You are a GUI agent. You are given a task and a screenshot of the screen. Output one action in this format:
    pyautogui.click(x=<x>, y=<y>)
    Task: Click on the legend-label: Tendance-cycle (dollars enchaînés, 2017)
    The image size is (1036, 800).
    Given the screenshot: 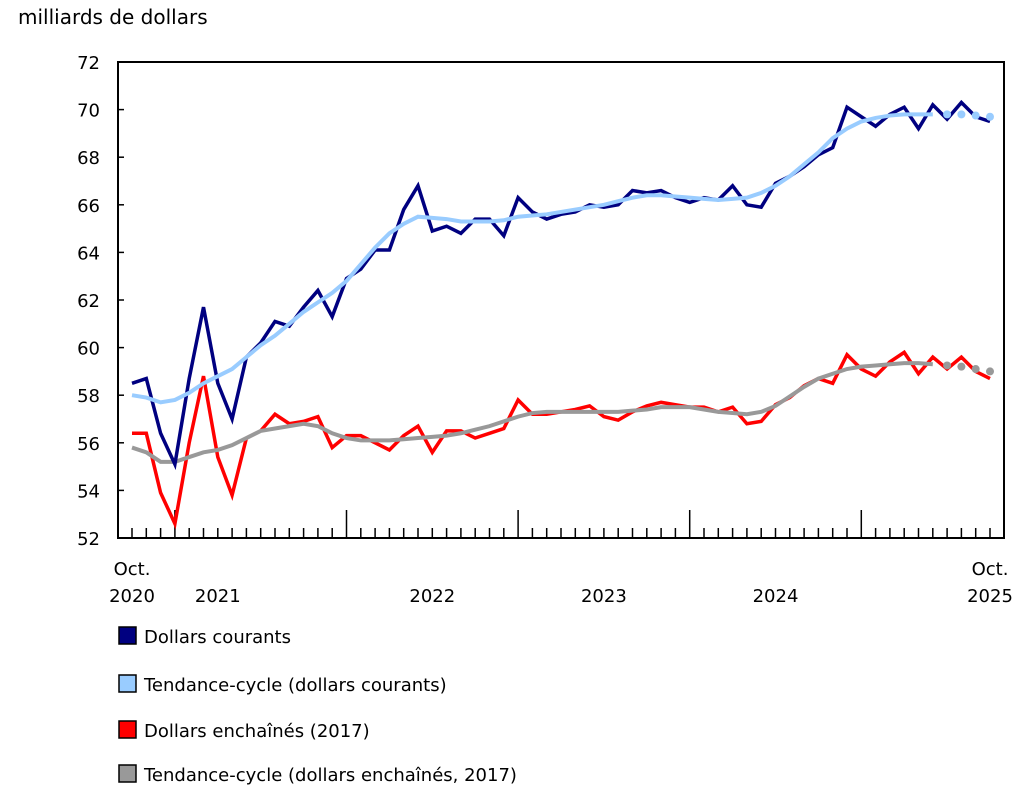 What is the action you would take?
    pyautogui.click(x=330, y=775)
    